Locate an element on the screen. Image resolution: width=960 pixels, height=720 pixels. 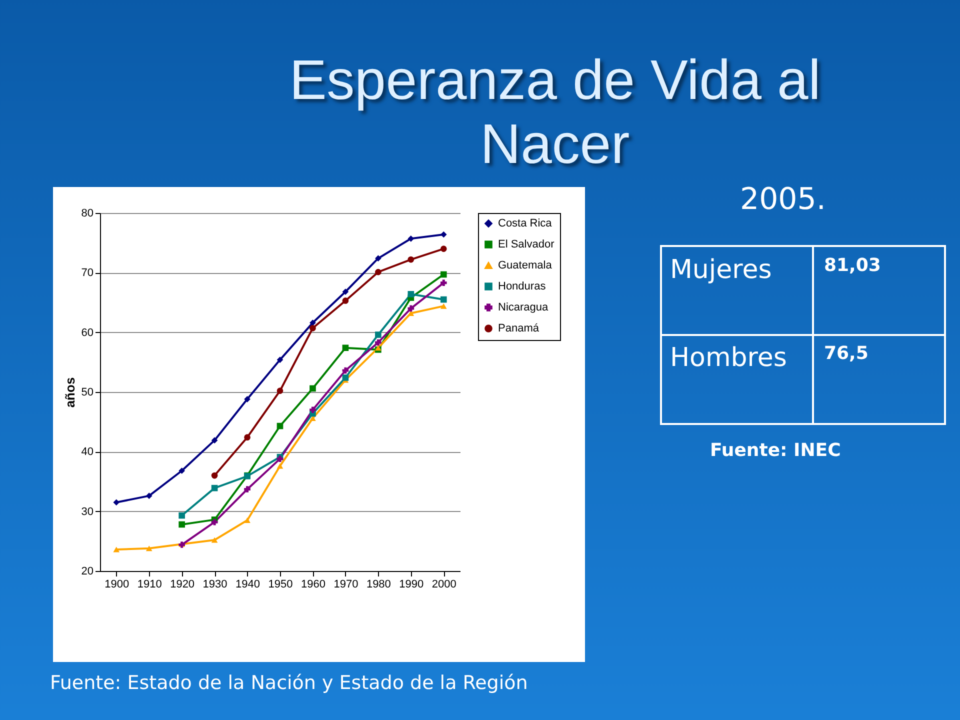
x-tick-label: 1980 is located at coordinates (378, 584).